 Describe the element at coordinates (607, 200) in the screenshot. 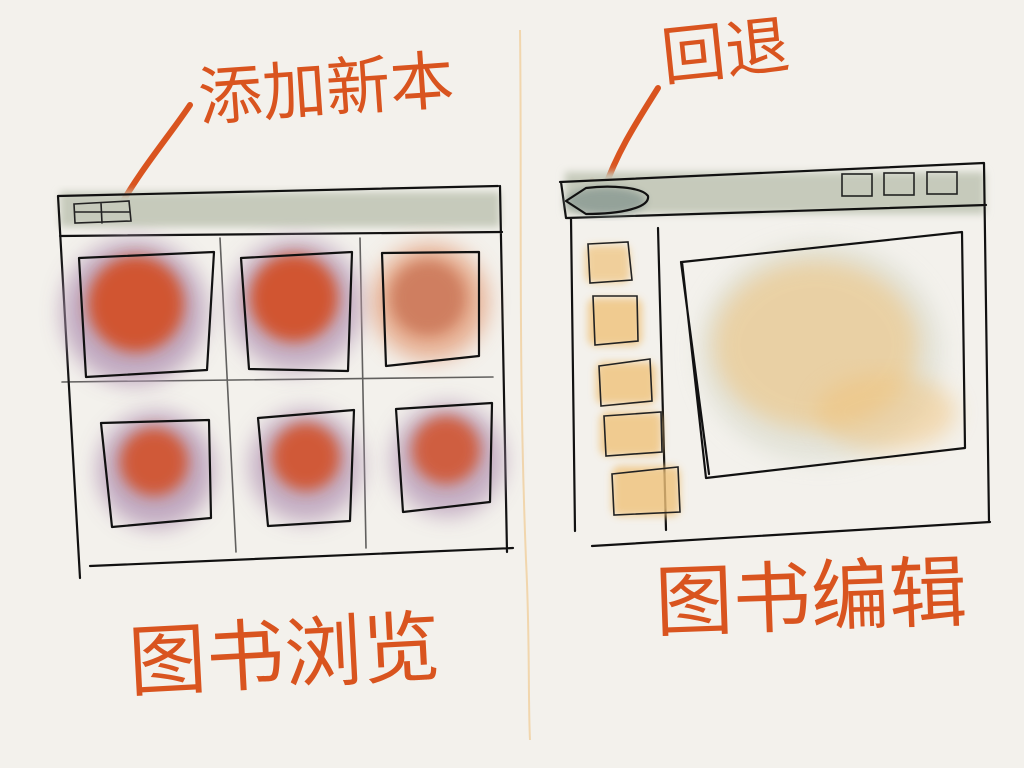

I see `back-button` at that location.